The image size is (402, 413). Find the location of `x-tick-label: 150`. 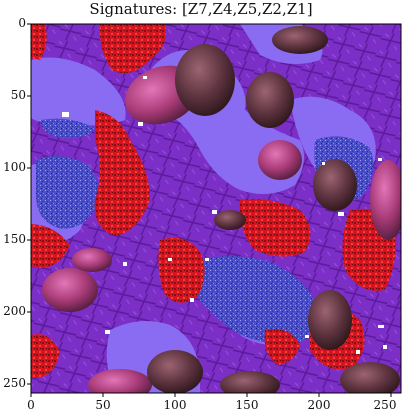

x-tick-label: 150 is located at coordinates (247, 405).